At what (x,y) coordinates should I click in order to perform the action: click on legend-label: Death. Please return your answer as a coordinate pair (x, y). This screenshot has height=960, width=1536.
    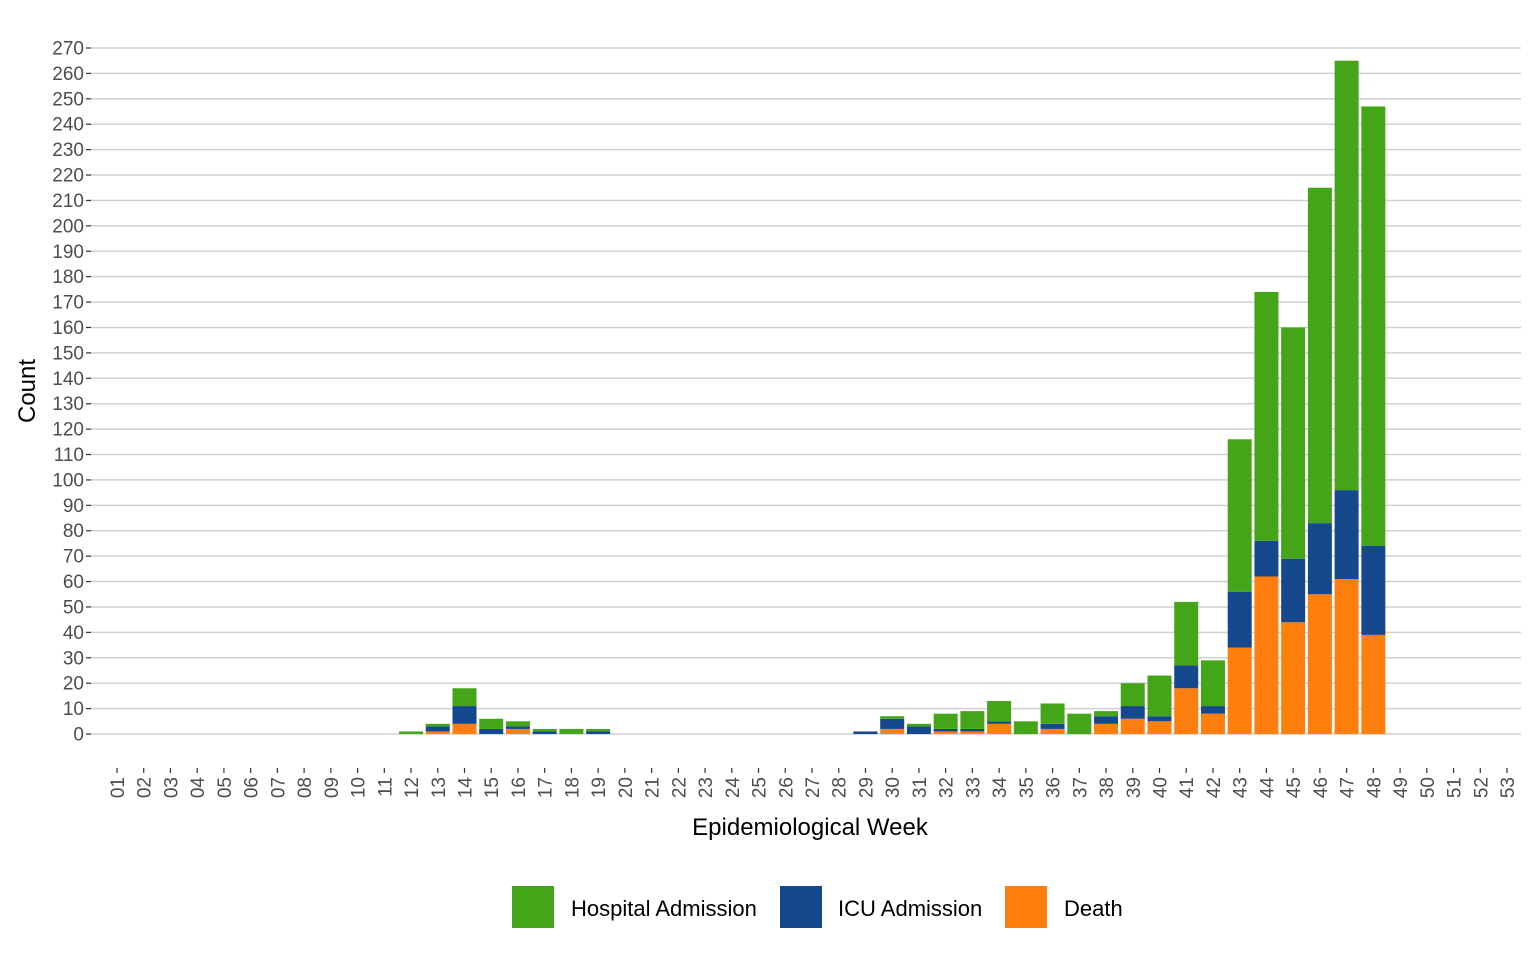
    Looking at the image, I should click on (1093, 908).